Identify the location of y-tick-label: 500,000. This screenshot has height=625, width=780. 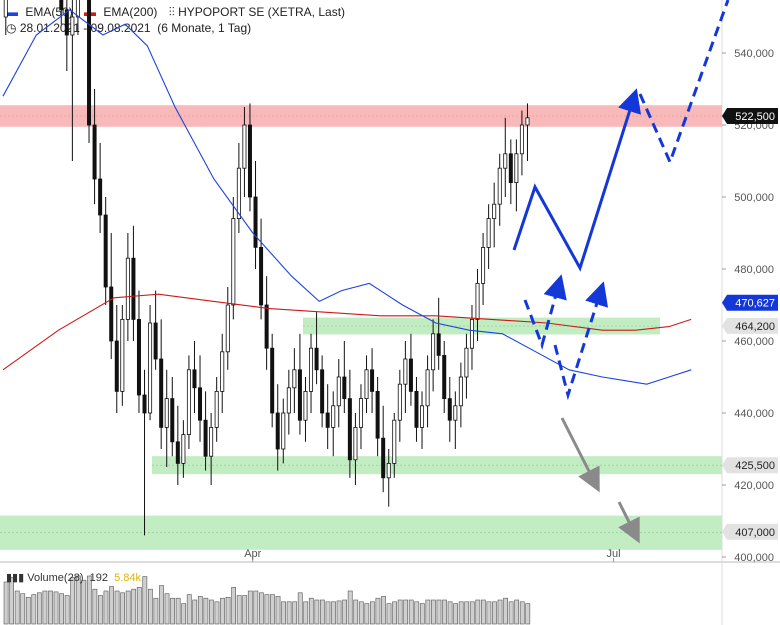
(754, 198).